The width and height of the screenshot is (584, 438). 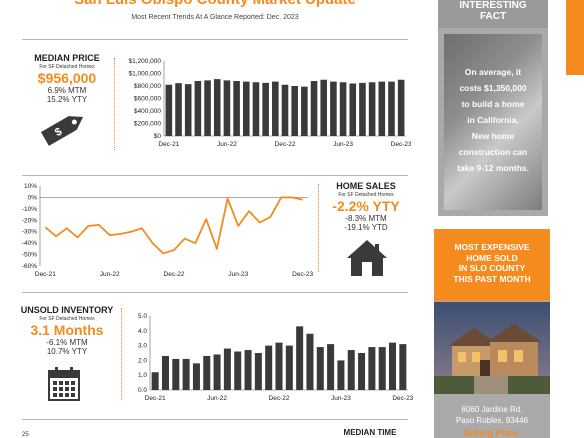 What do you see at coordinates (168, 144) in the screenshot?
I see `x-tick-label: Dec-21` at bounding box center [168, 144].